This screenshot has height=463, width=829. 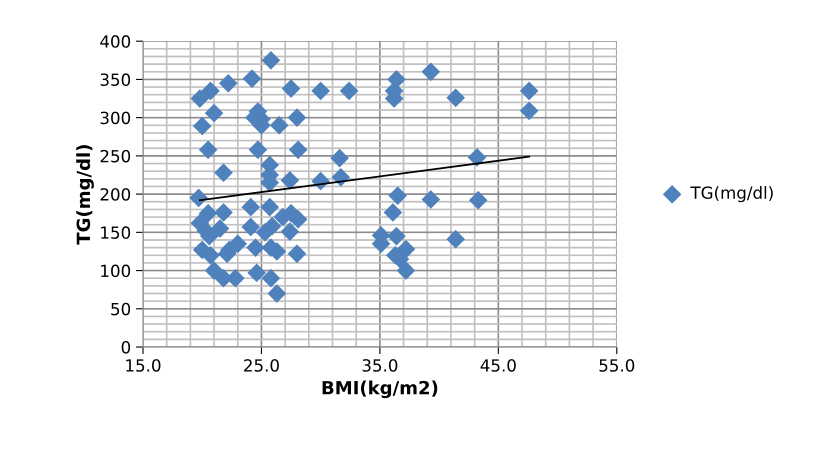 What do you see at coordinates (115, 156) in the screenshot?
I see `y-tick-label: 250` at bounding box center [115, 156].